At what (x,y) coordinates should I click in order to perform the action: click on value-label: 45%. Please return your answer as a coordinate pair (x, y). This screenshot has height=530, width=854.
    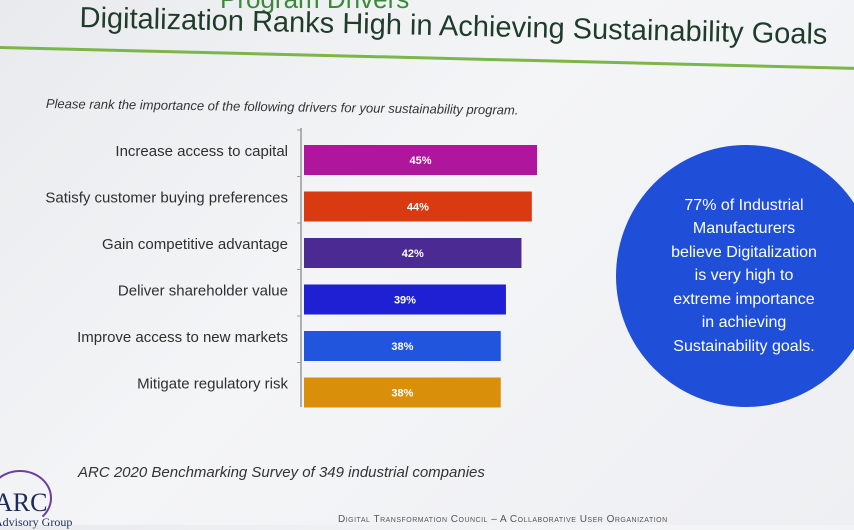
    Looking at the image, I should click on (420, 161).